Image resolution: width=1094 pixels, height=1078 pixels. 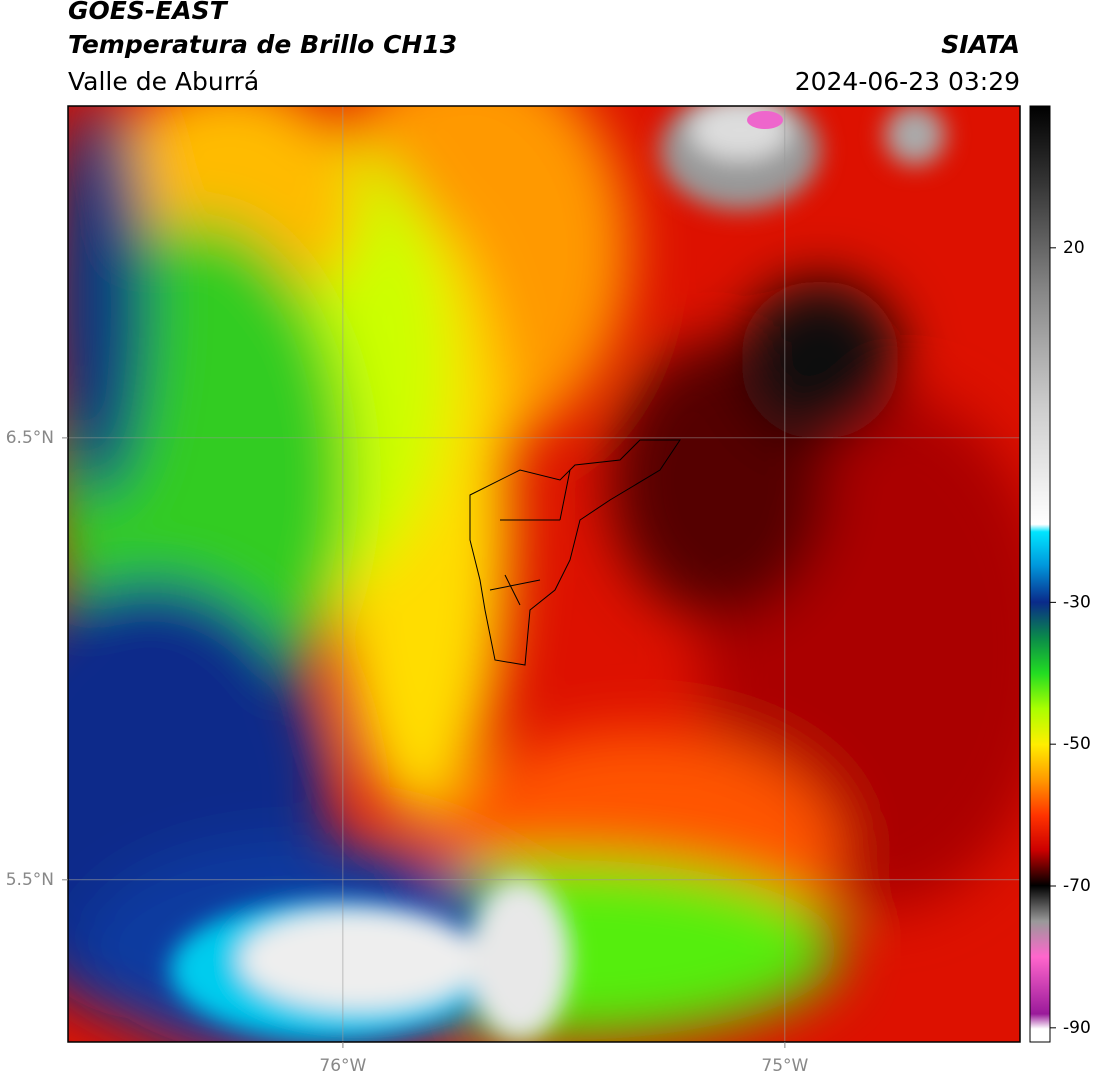 What do you see at coordinates (1077, 744) in the screenshot?
I see `colorbar-tick-label: -50` at bounding box center [1077, 744].